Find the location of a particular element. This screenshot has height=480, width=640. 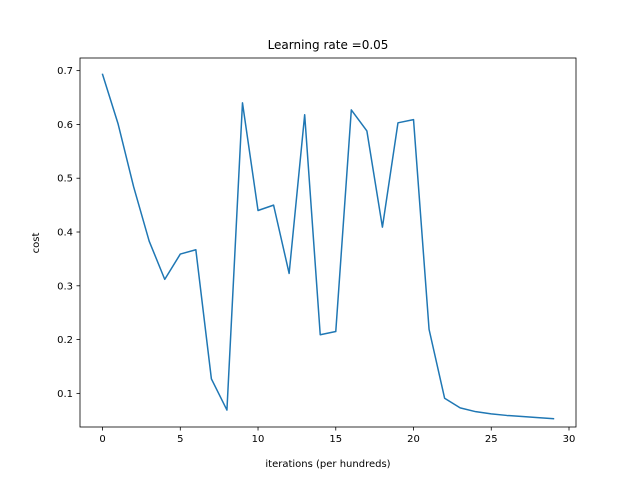

x-tick-label: 20 is located at coordinates (413, 439).